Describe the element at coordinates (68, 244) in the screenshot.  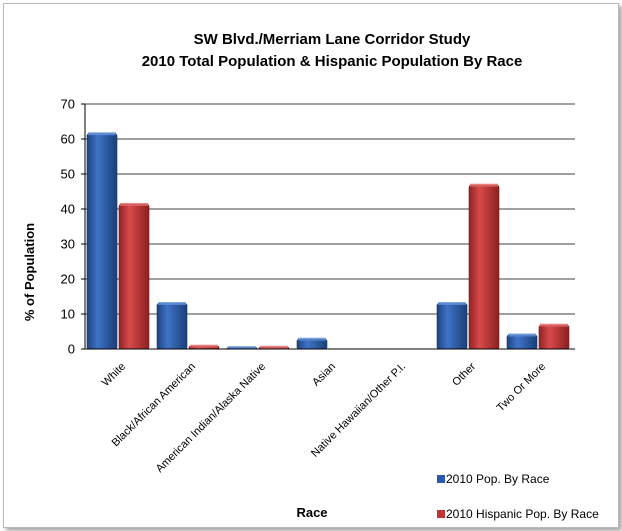
I see `y-tick-label: 30` at that location.